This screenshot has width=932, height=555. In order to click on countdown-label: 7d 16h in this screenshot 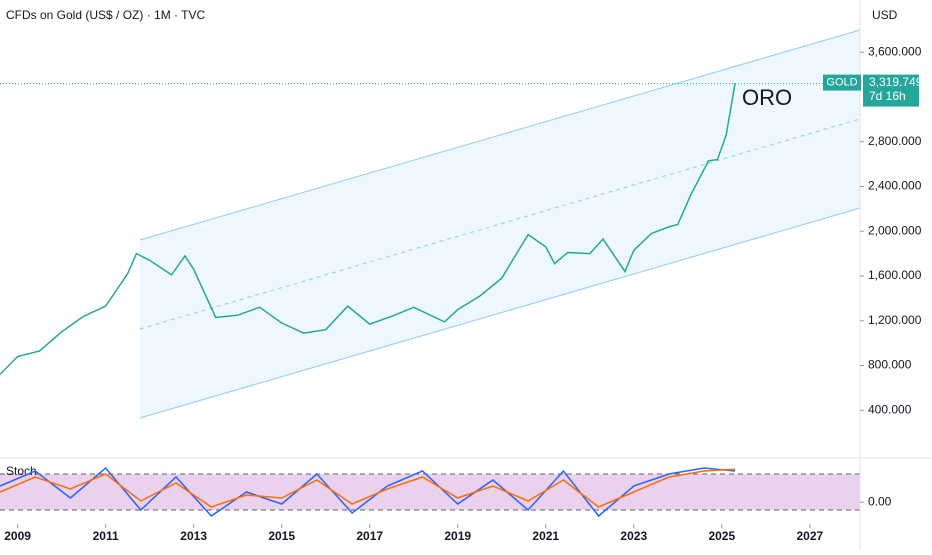, I will do `click(887, 96)`.